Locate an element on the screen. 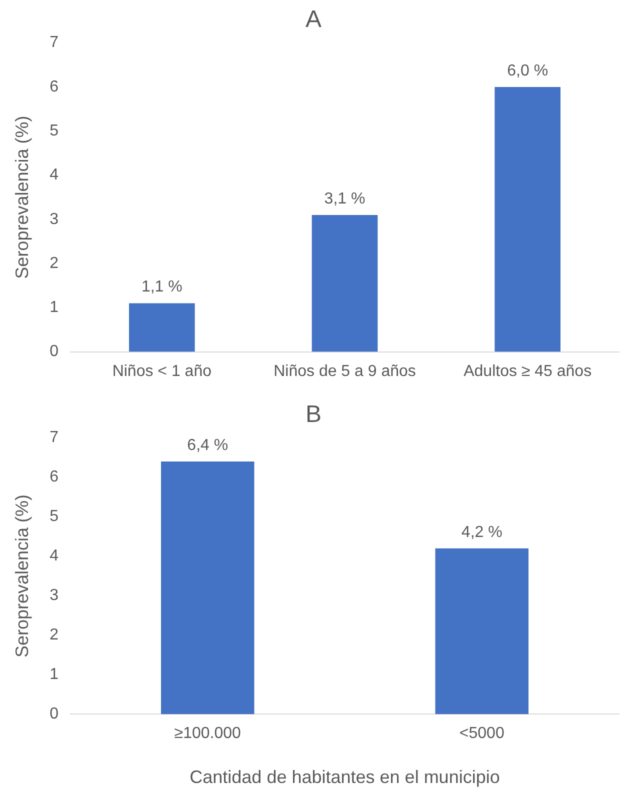  x-tick-label: Adultos ≥ 45 años is located at coordinates (528, 371).